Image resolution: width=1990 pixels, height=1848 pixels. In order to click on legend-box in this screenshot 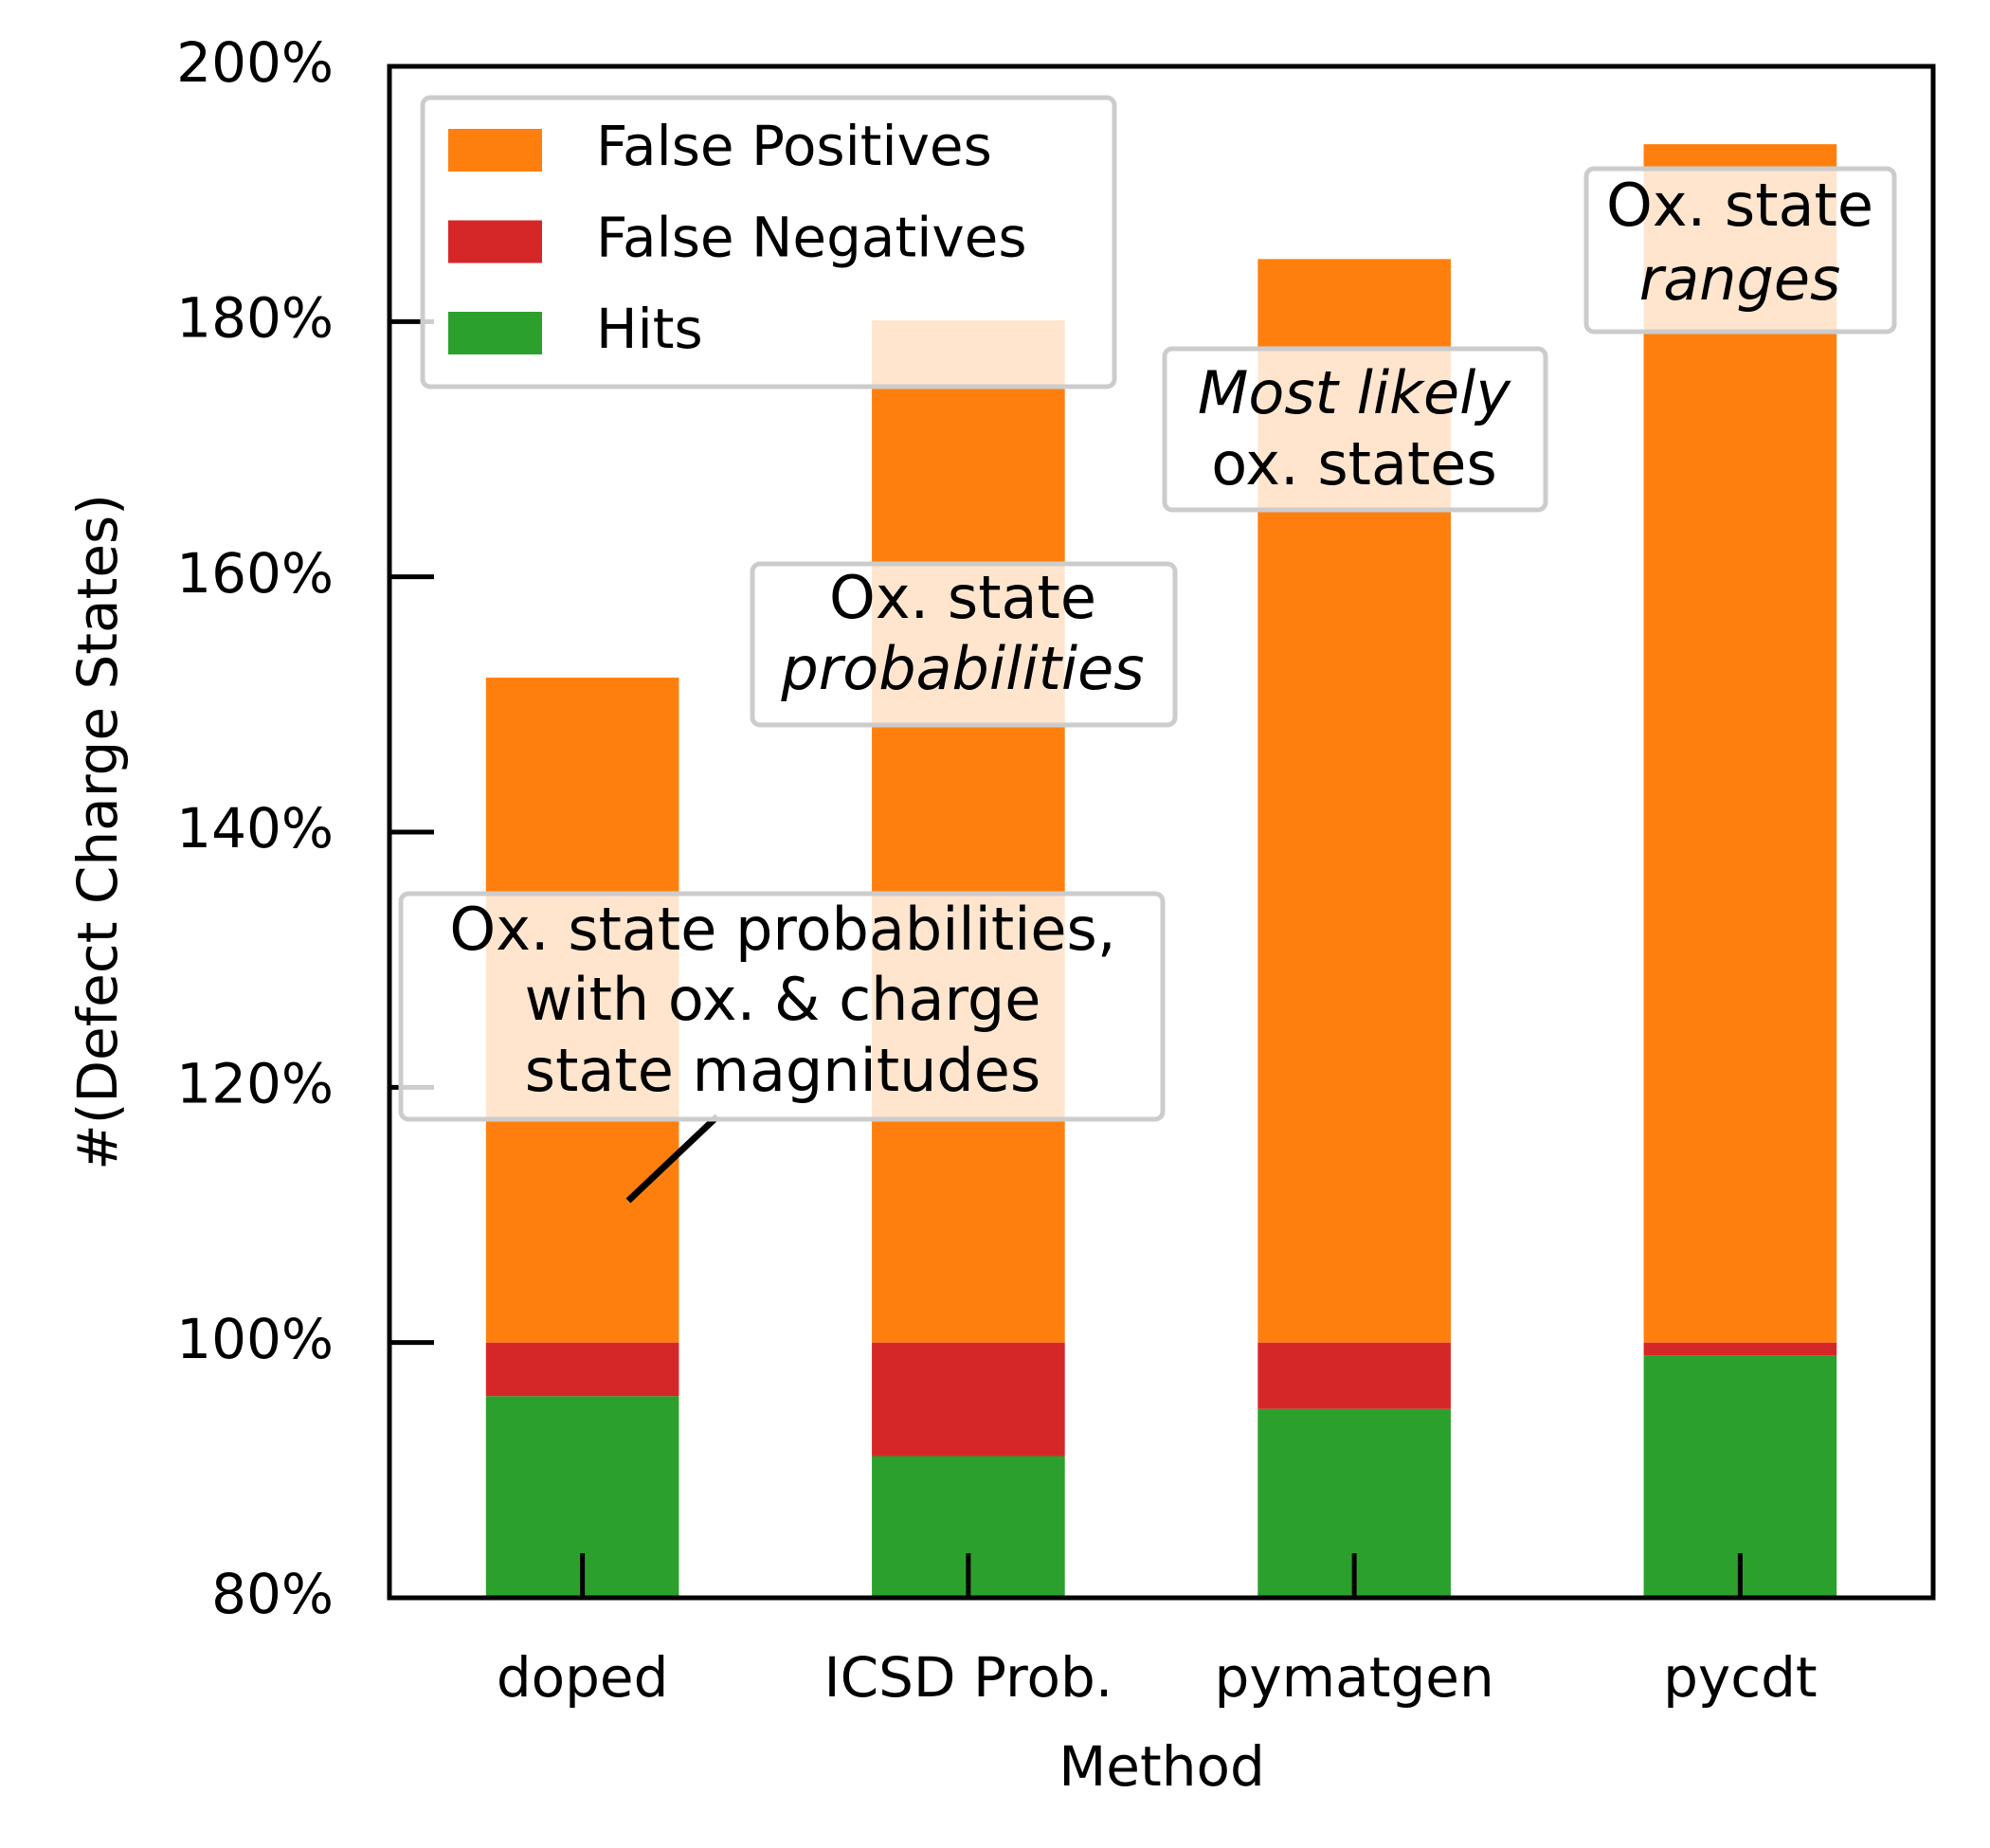, I will do `click(768, 243)`.